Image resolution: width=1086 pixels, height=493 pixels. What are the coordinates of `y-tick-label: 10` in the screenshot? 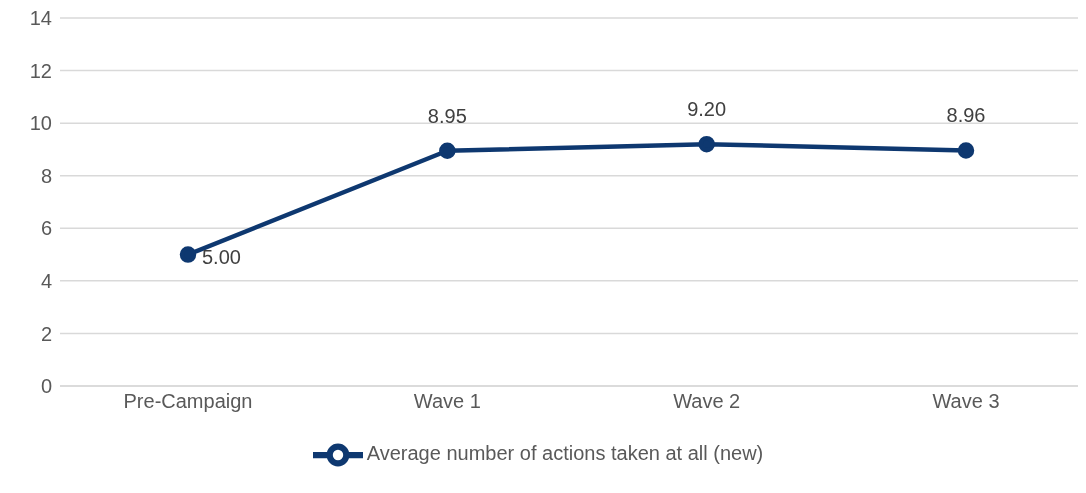 It's located at (40, 123).